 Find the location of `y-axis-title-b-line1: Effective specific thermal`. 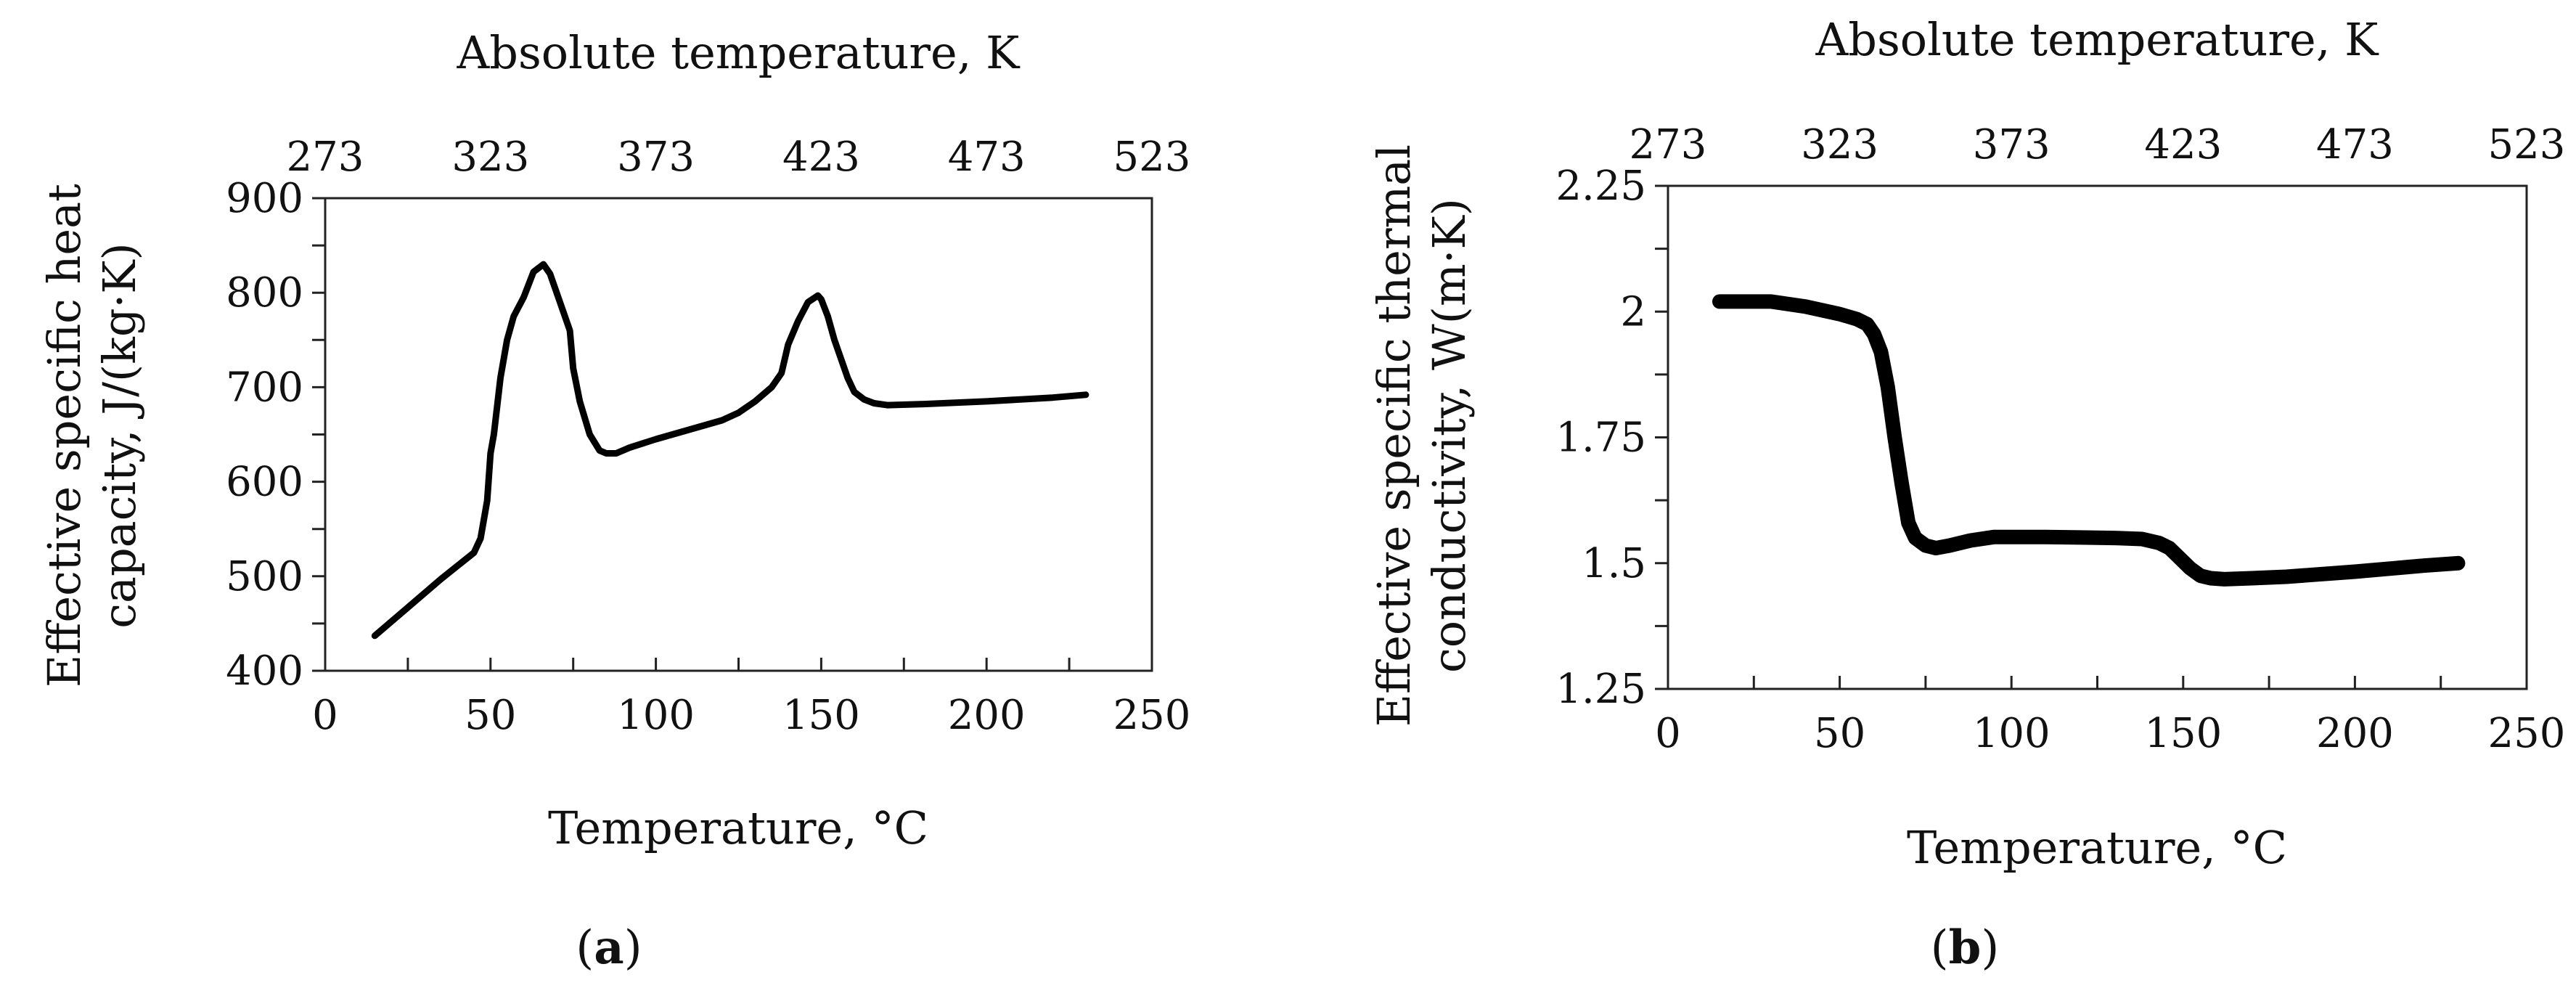

y-axis-title-b-line1: Effective specific thermal is located at coordinates (1394, 435).